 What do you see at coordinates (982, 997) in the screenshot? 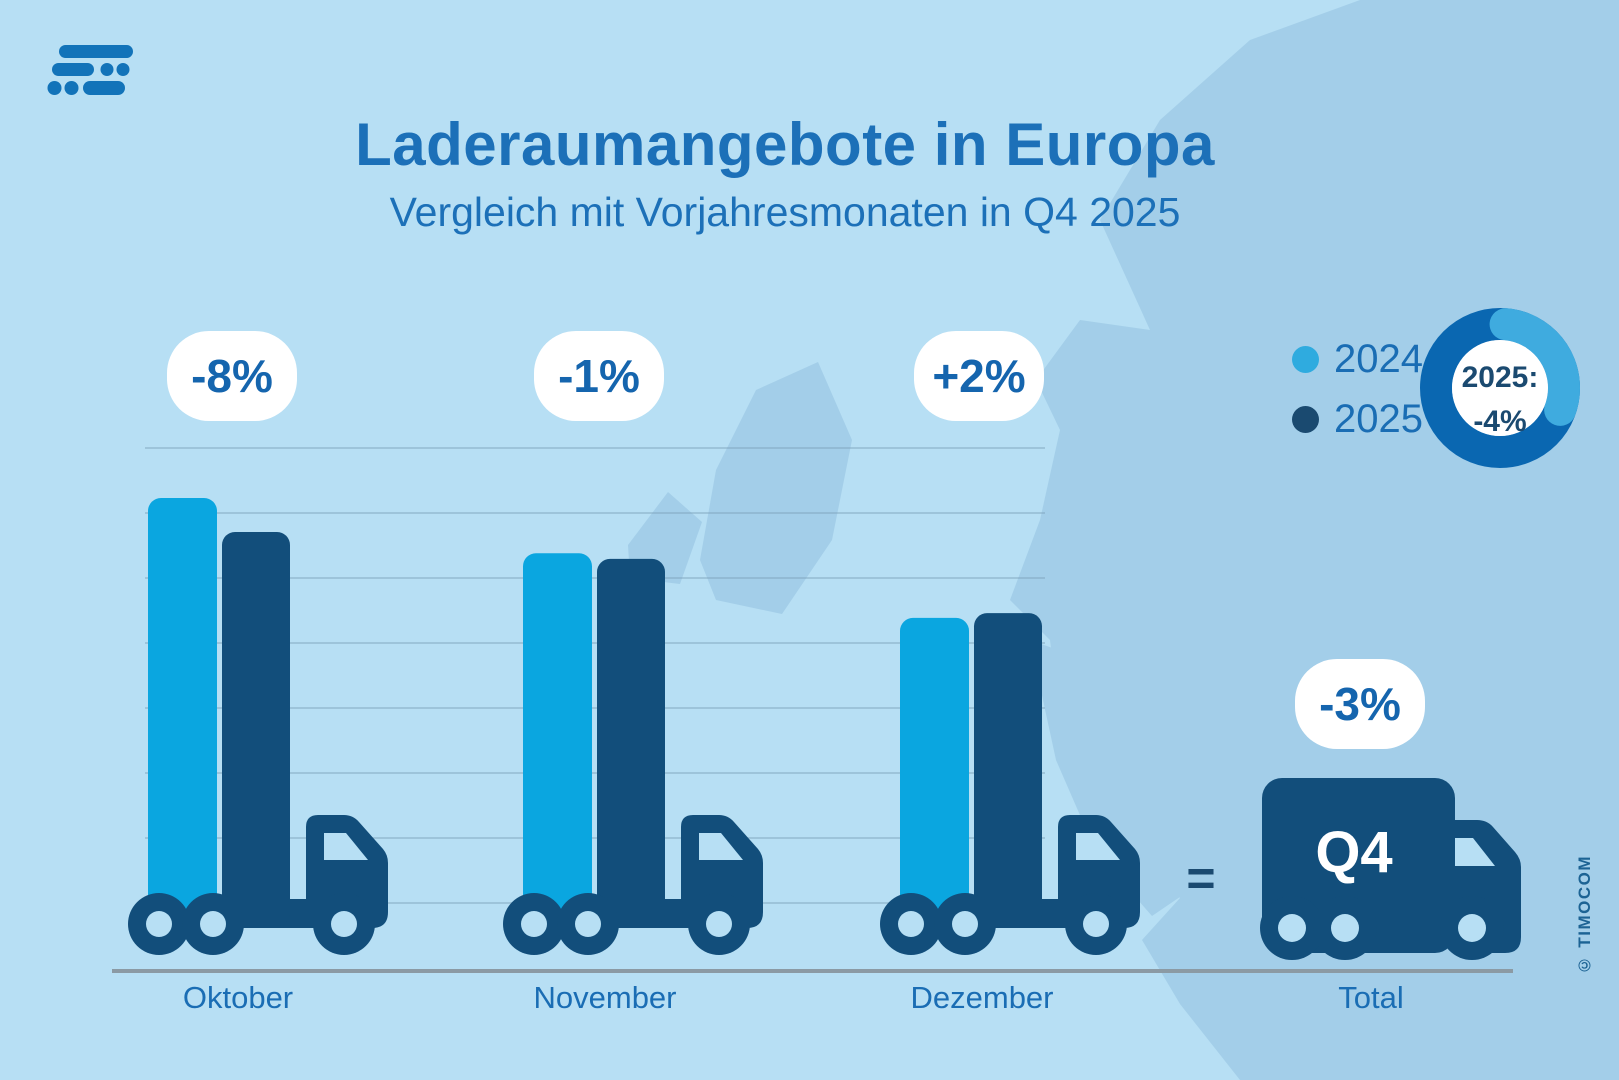
I see `x-axis-label-dezember: Dezember` at bounding box center [982, 997].